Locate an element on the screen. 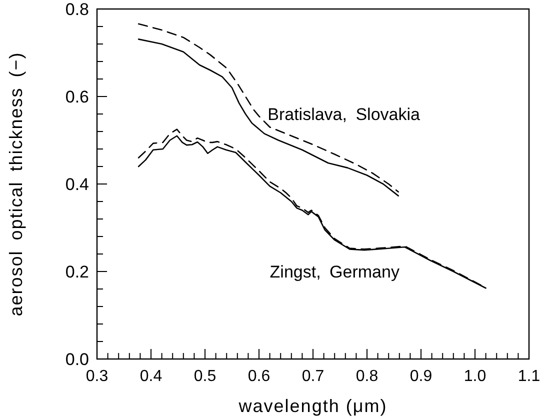  y-tick-label: 0.6 is located at coordinates (77, 96).